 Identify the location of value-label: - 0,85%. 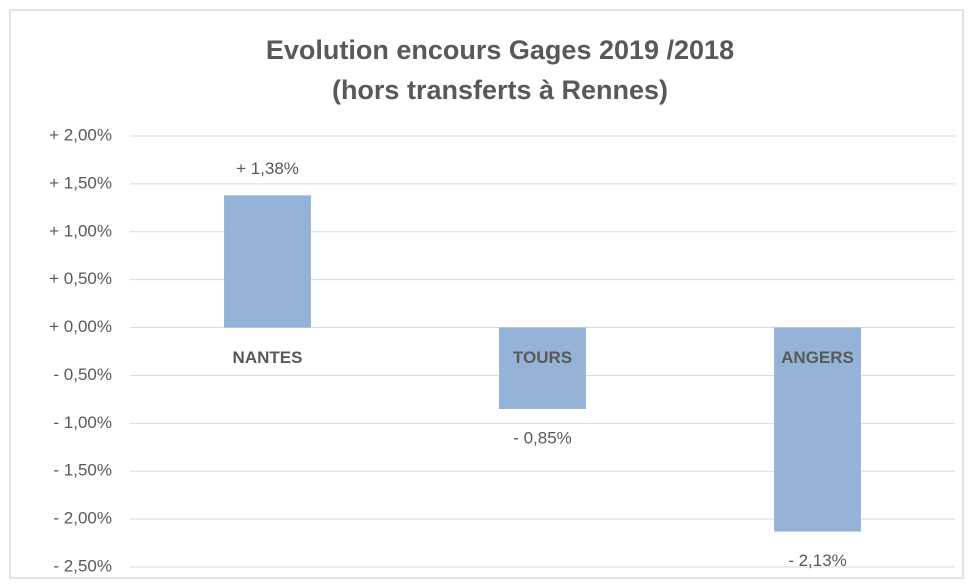
(542, 437).